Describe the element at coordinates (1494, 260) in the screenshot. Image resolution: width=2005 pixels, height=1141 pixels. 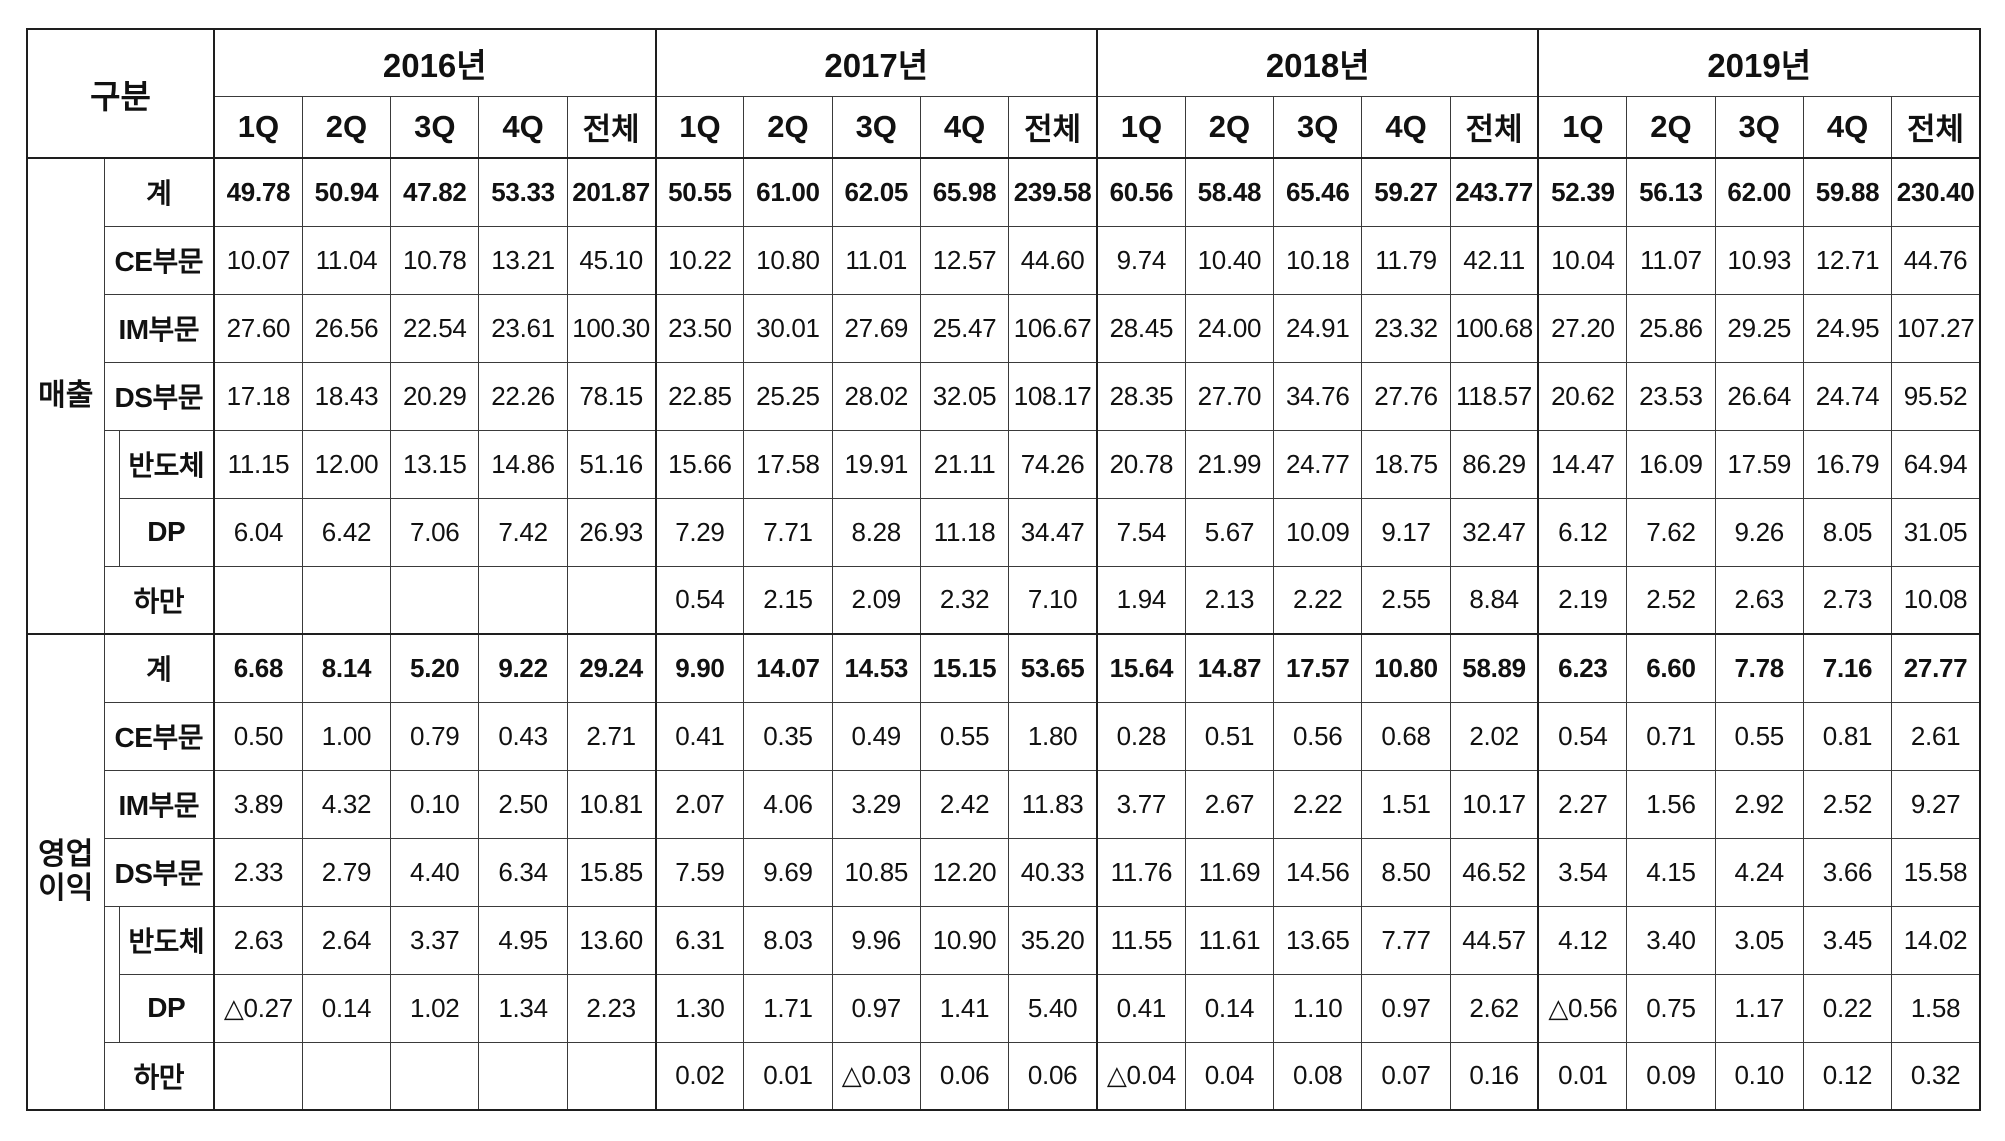
I see `value-cell: 42.11` at that location.